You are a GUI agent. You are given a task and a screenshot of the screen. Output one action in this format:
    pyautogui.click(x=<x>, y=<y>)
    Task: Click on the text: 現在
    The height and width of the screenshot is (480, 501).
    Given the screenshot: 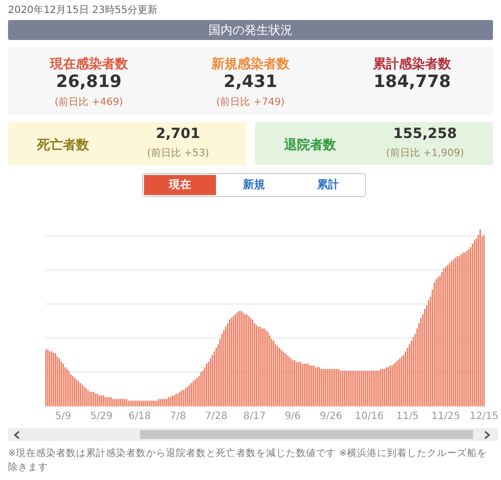 What is the action you would take?
    pyautogui.click(x=180, y=185)
    